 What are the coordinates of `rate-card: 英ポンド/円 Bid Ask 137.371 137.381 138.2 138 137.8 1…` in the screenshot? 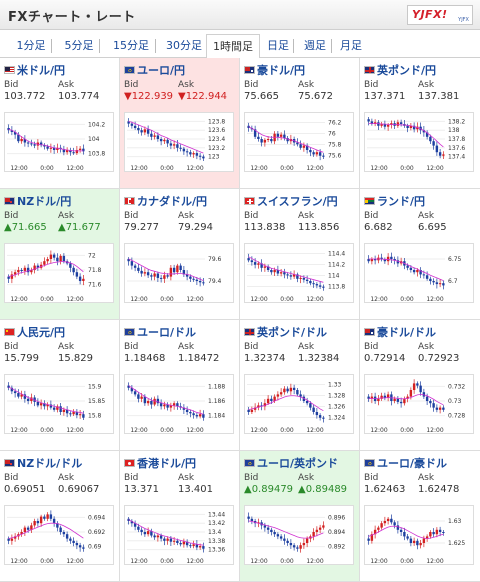 It's located at (420, 123).